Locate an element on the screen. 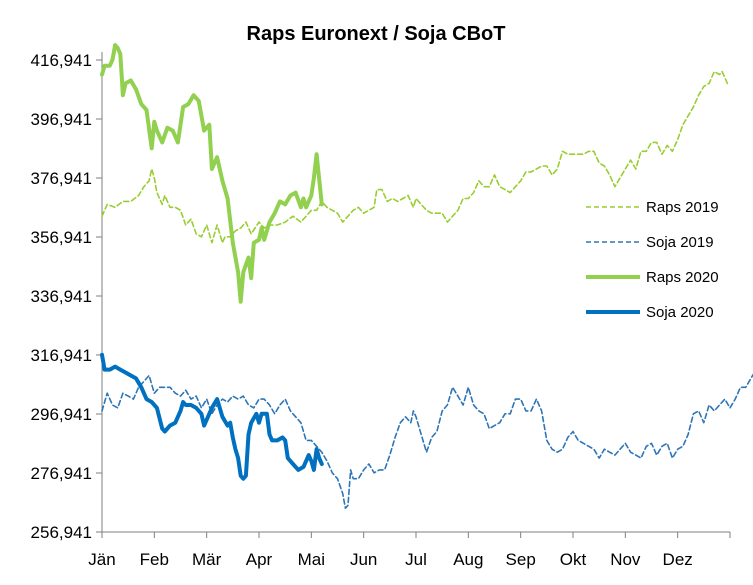 This screenshot has width=753, height=585. legend: Raps 2019 Soja 2019 Raps 2020 Soja 2020 is located at coordinates (652, 260).